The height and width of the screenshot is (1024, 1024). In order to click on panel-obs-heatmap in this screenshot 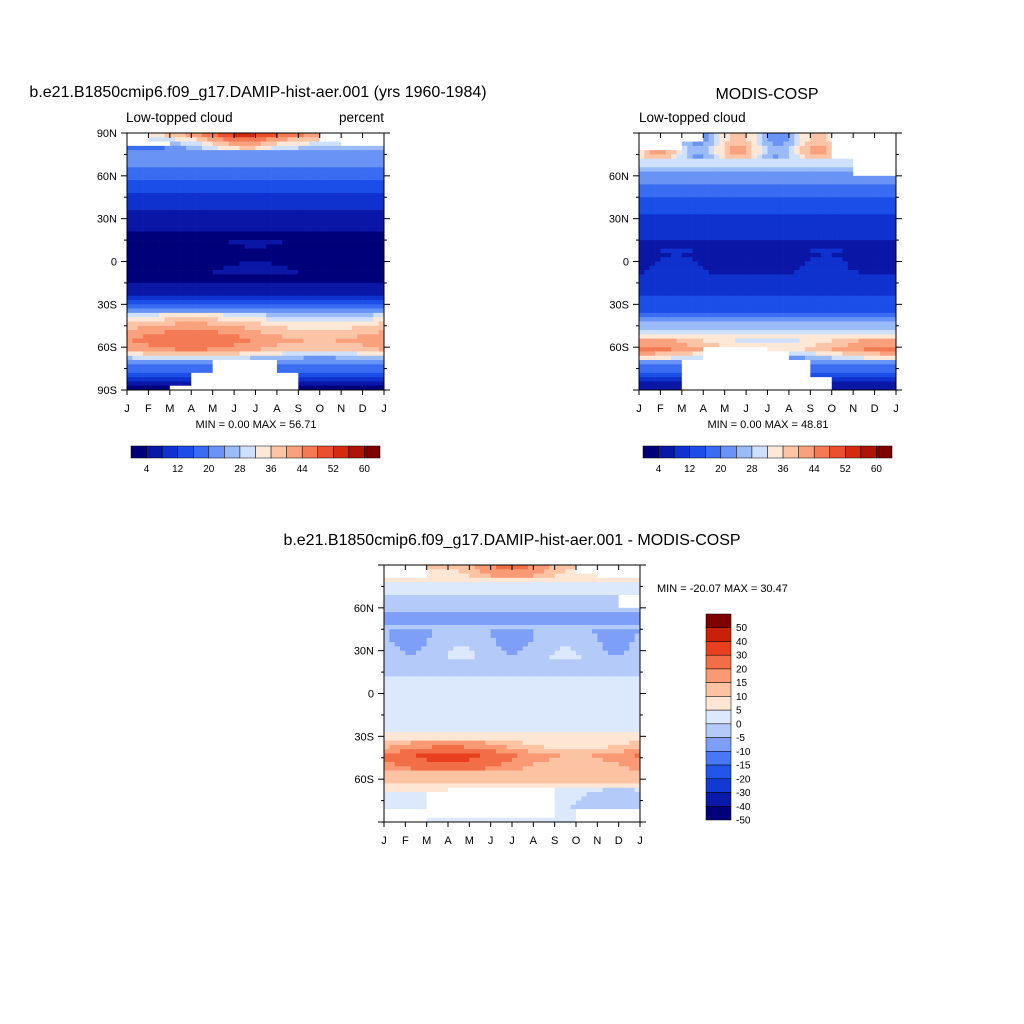, I will do `click(767, 261)`.